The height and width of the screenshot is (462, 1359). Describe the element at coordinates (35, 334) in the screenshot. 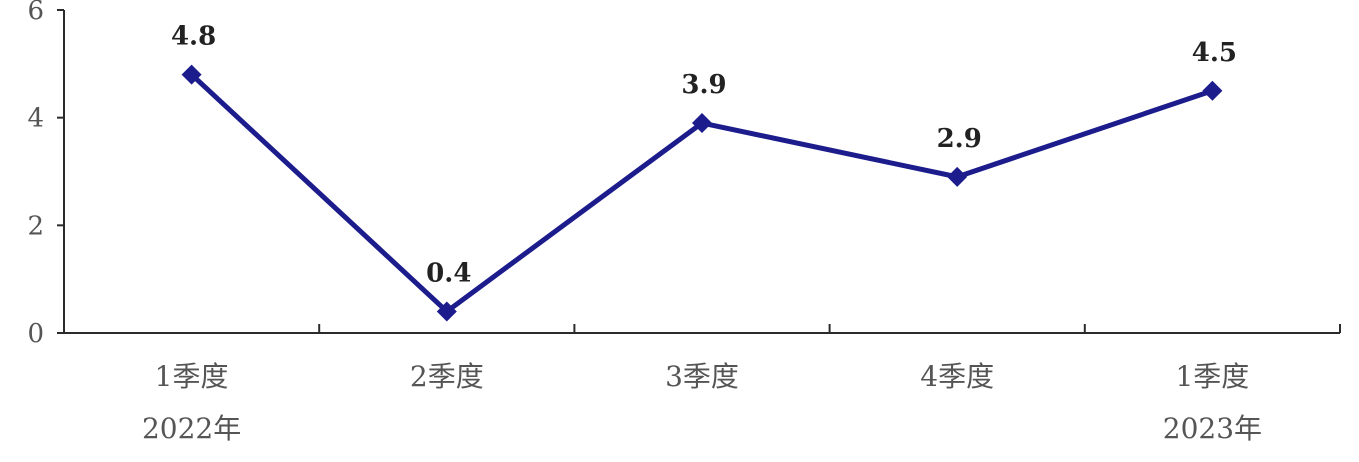

I see `y-tick-label: 0` at that location.